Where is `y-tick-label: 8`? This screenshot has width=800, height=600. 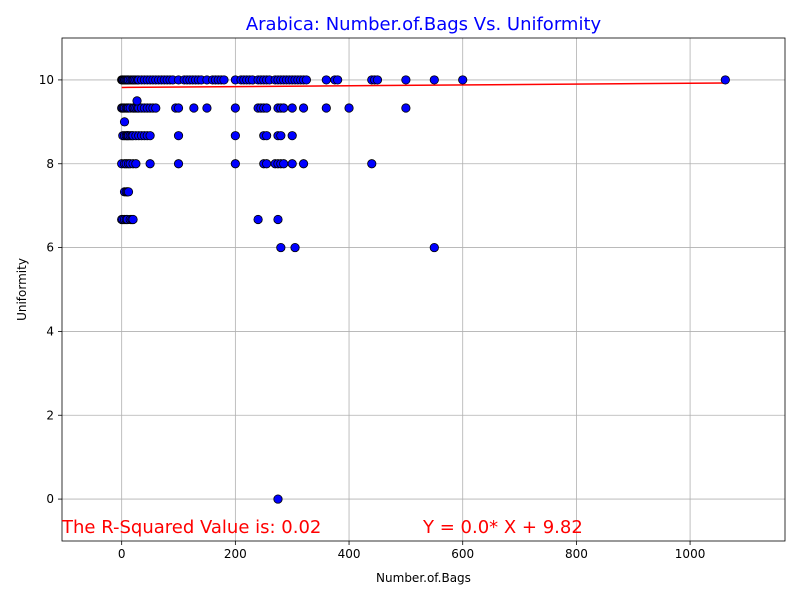
y-tick-label: 8 is located at coordinates (50, 164).